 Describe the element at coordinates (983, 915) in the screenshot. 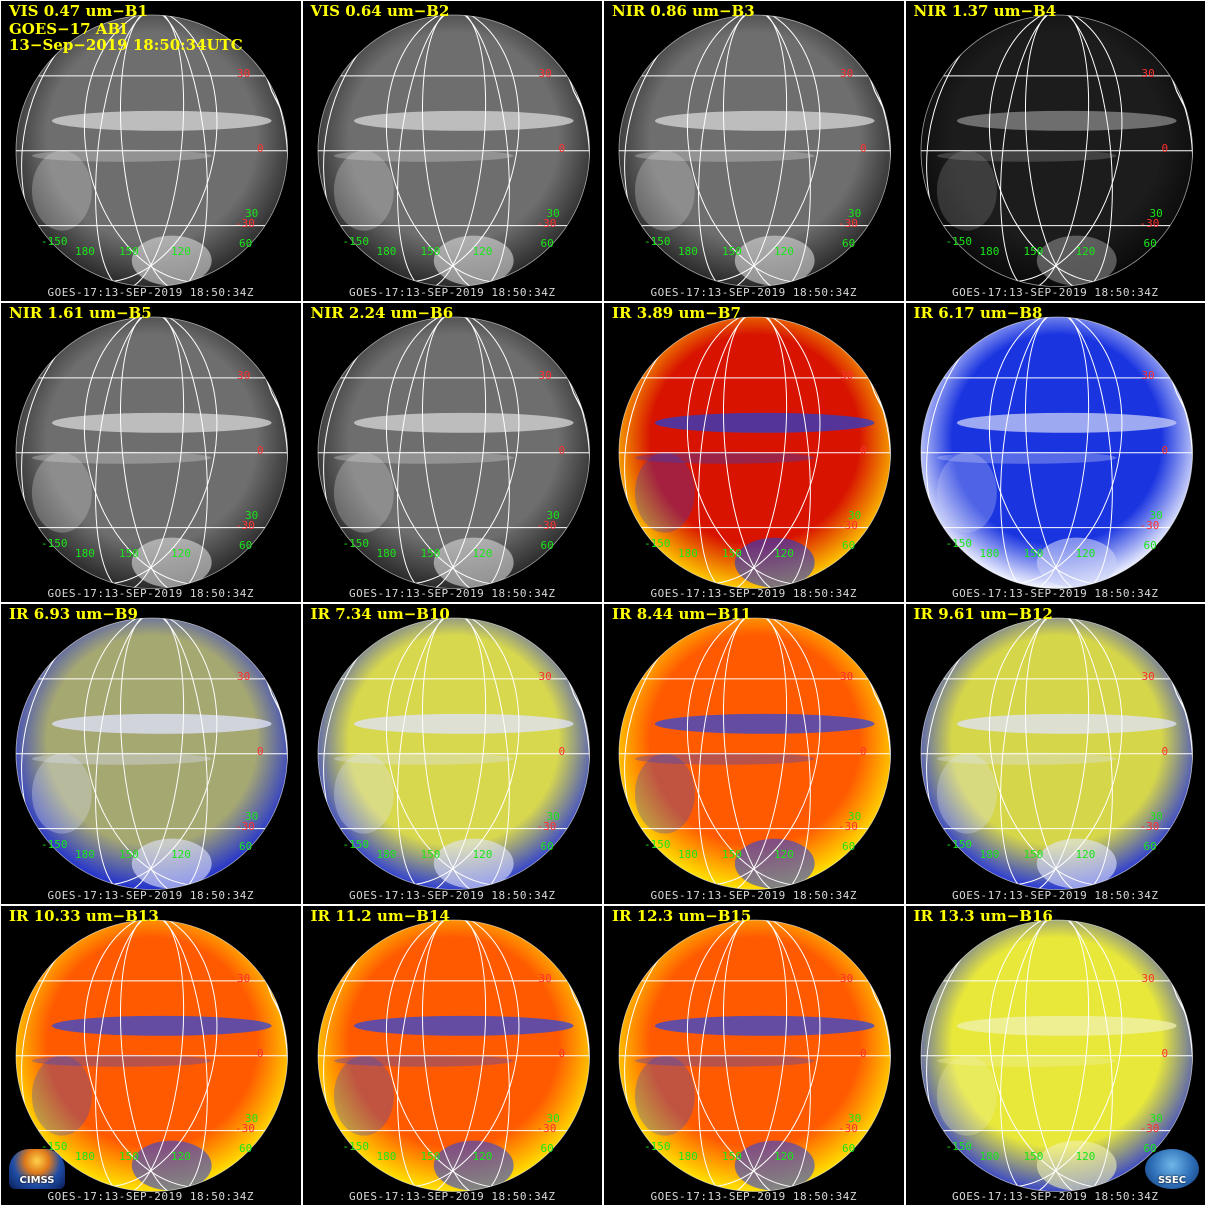

I see `band-title: IR 13.3 um−B16` at that location.